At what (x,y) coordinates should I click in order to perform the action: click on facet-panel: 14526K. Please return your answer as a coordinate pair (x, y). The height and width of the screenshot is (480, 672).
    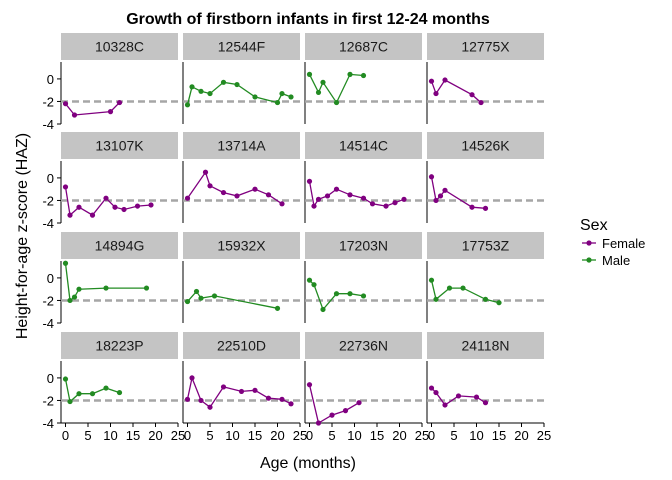
    Looking at the image, I should click on (485, 177).